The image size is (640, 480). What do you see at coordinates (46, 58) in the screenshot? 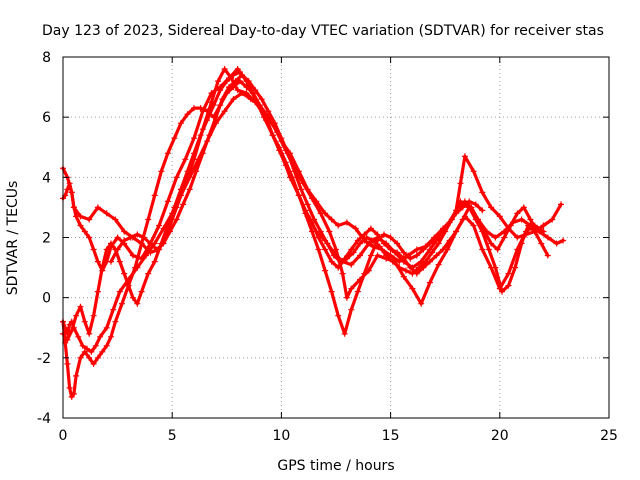
I see `y-tick-label: 8` at bounding box center [46, 58].